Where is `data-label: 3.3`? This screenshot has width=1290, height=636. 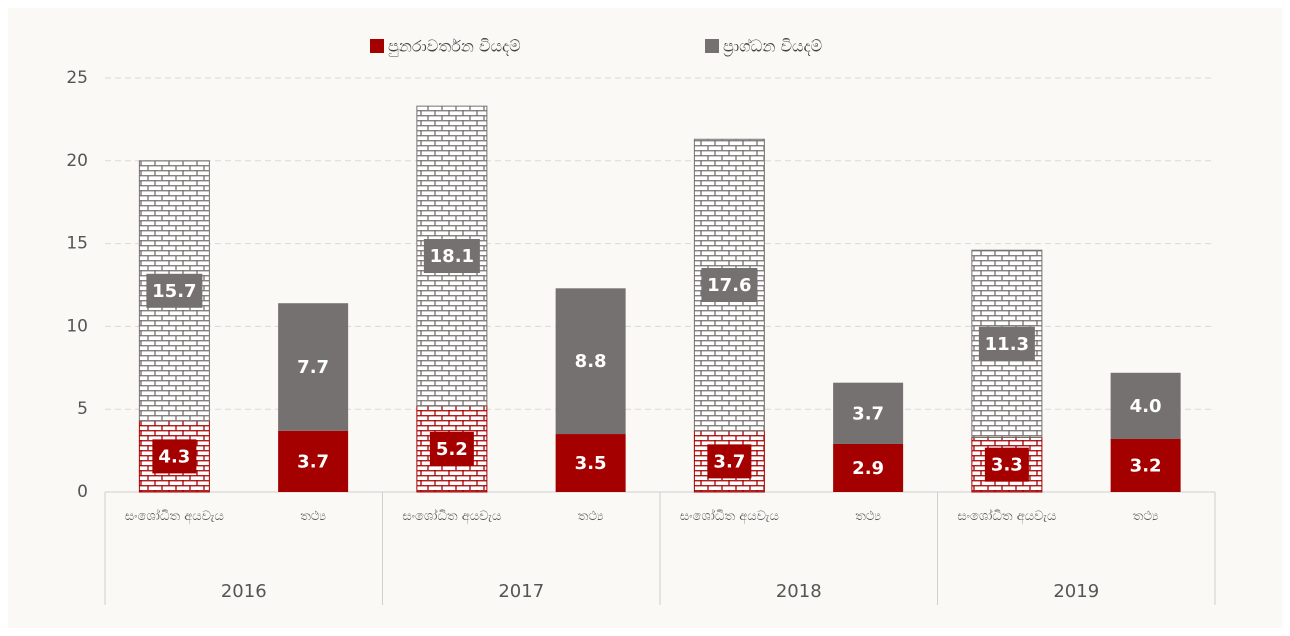
data-label: 3.3 is located at coordinates (1007, 465).